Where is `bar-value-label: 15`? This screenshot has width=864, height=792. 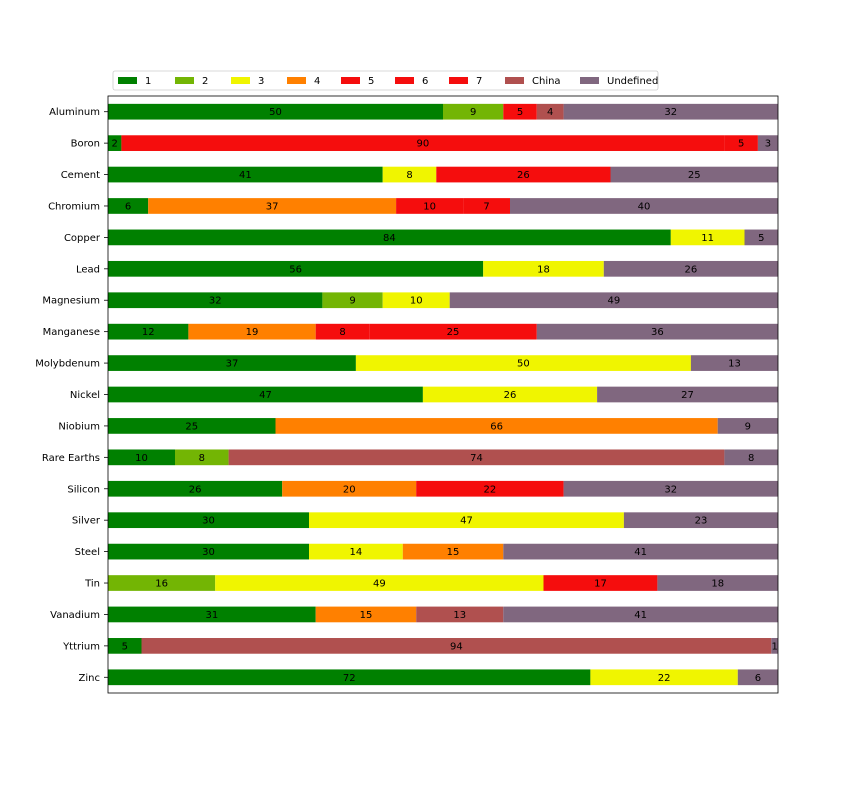 bar-value-label: 15 is located at coordinates (366, 615).